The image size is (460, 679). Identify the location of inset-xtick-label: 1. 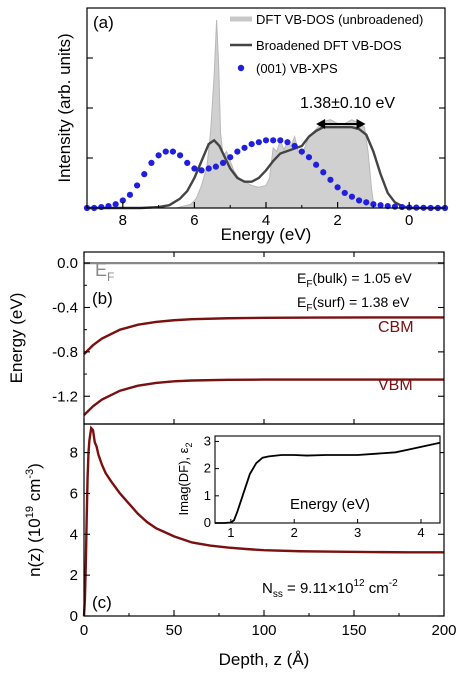
(230, 532).